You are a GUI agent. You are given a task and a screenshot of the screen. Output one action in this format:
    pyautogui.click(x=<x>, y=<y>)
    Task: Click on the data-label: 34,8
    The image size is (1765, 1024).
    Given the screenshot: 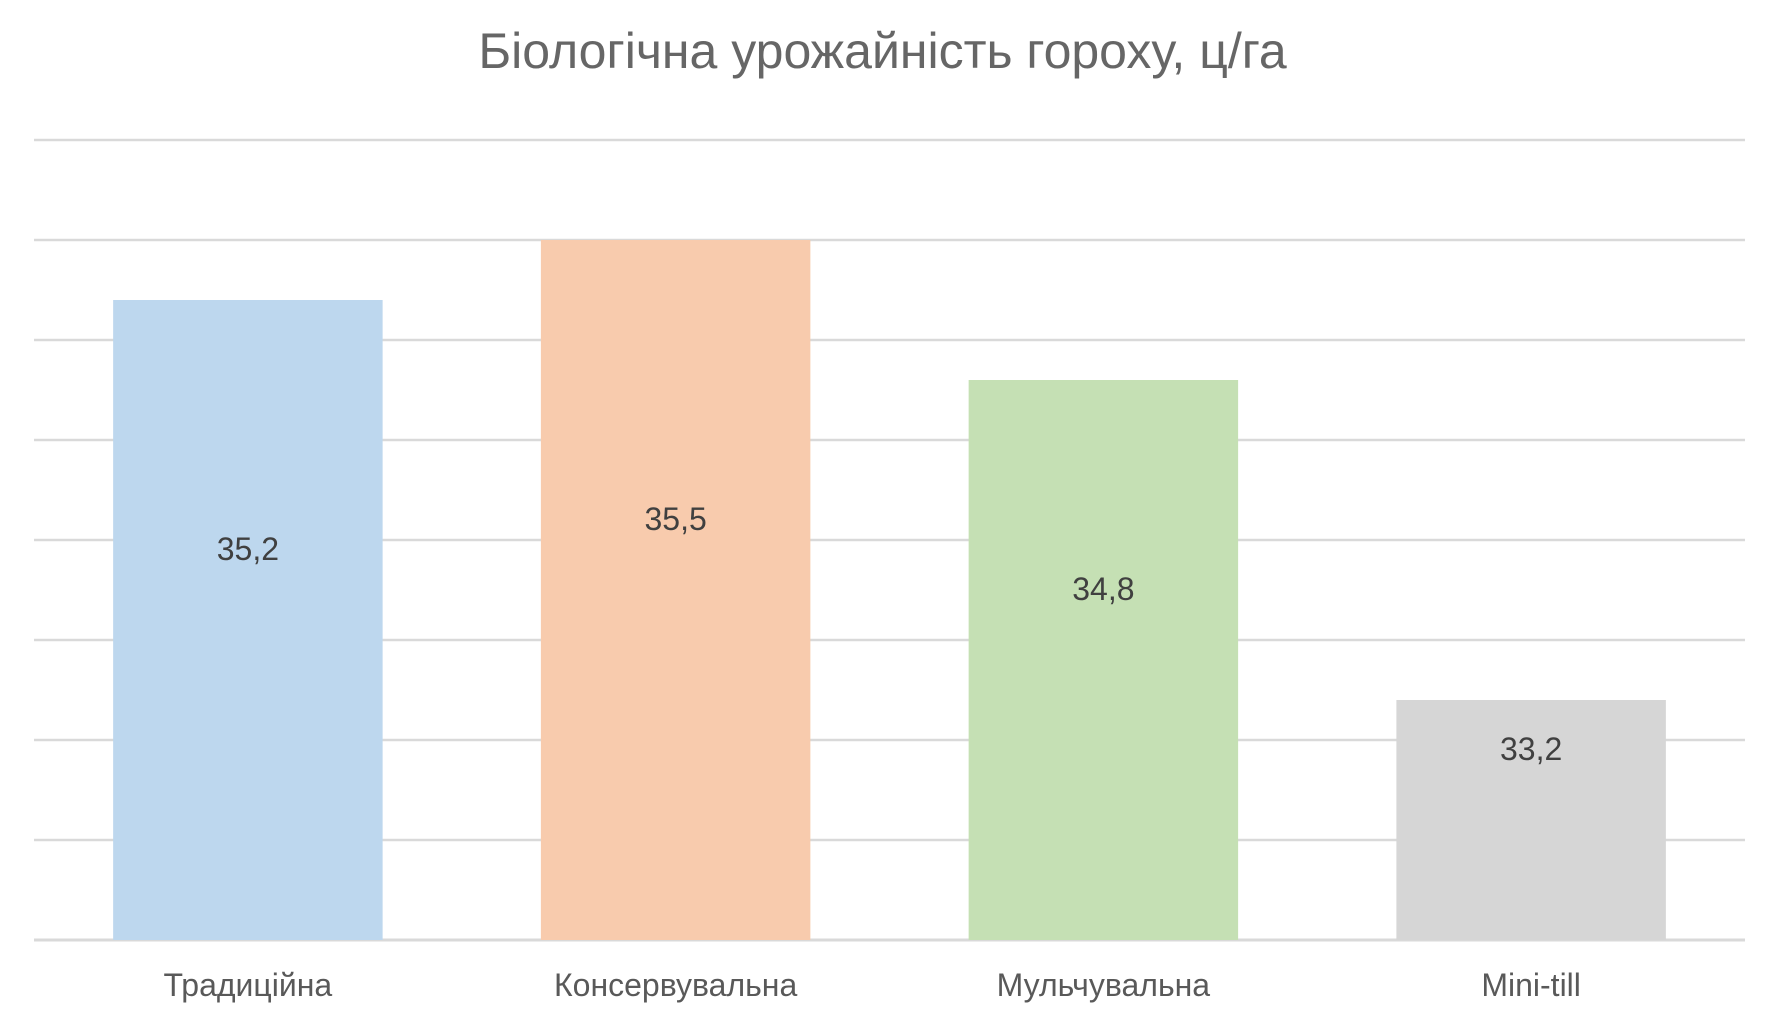 What is the action you would take?
    pyautogui.click(x=1103, y=589)
    